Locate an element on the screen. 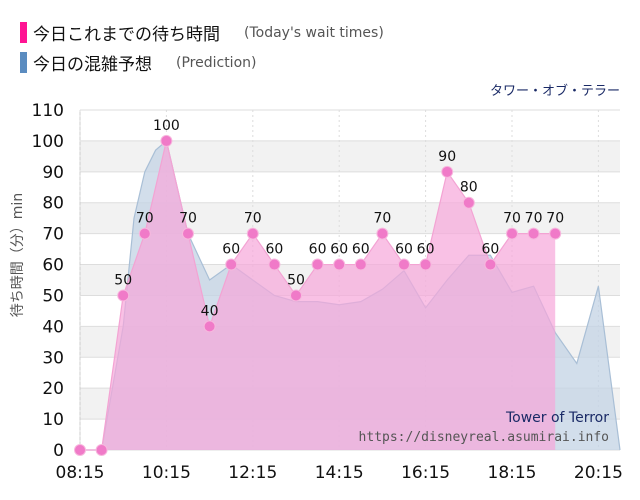  x-tick-label: 14:15 is located at coordinates (339, 473).